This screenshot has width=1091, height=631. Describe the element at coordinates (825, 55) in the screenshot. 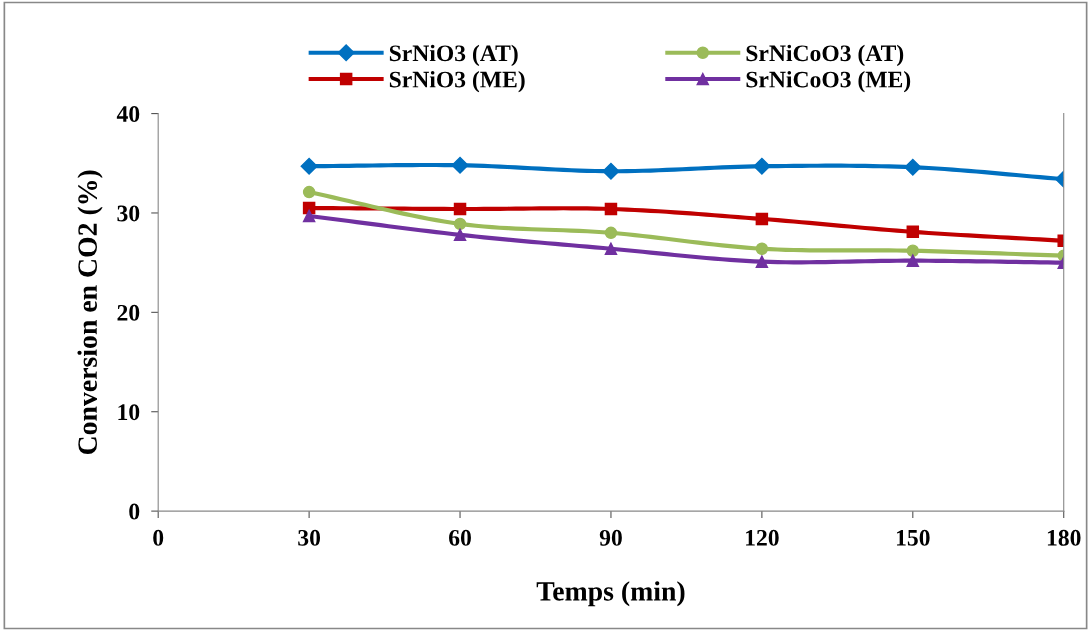

I see `legend-label: SrNiCoO3 (AT)` at that location.